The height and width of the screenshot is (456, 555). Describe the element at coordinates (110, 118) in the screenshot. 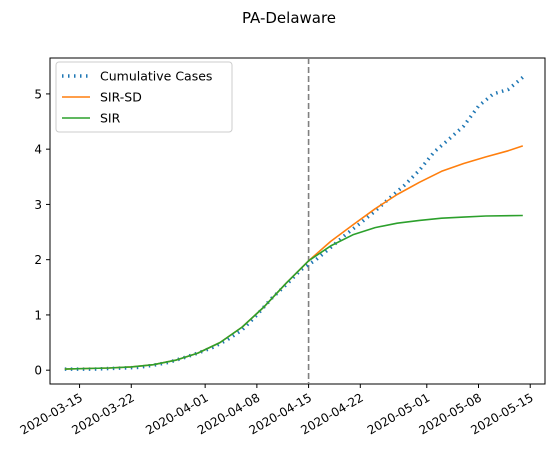

I see `legend-label-3: SIR` at that location.